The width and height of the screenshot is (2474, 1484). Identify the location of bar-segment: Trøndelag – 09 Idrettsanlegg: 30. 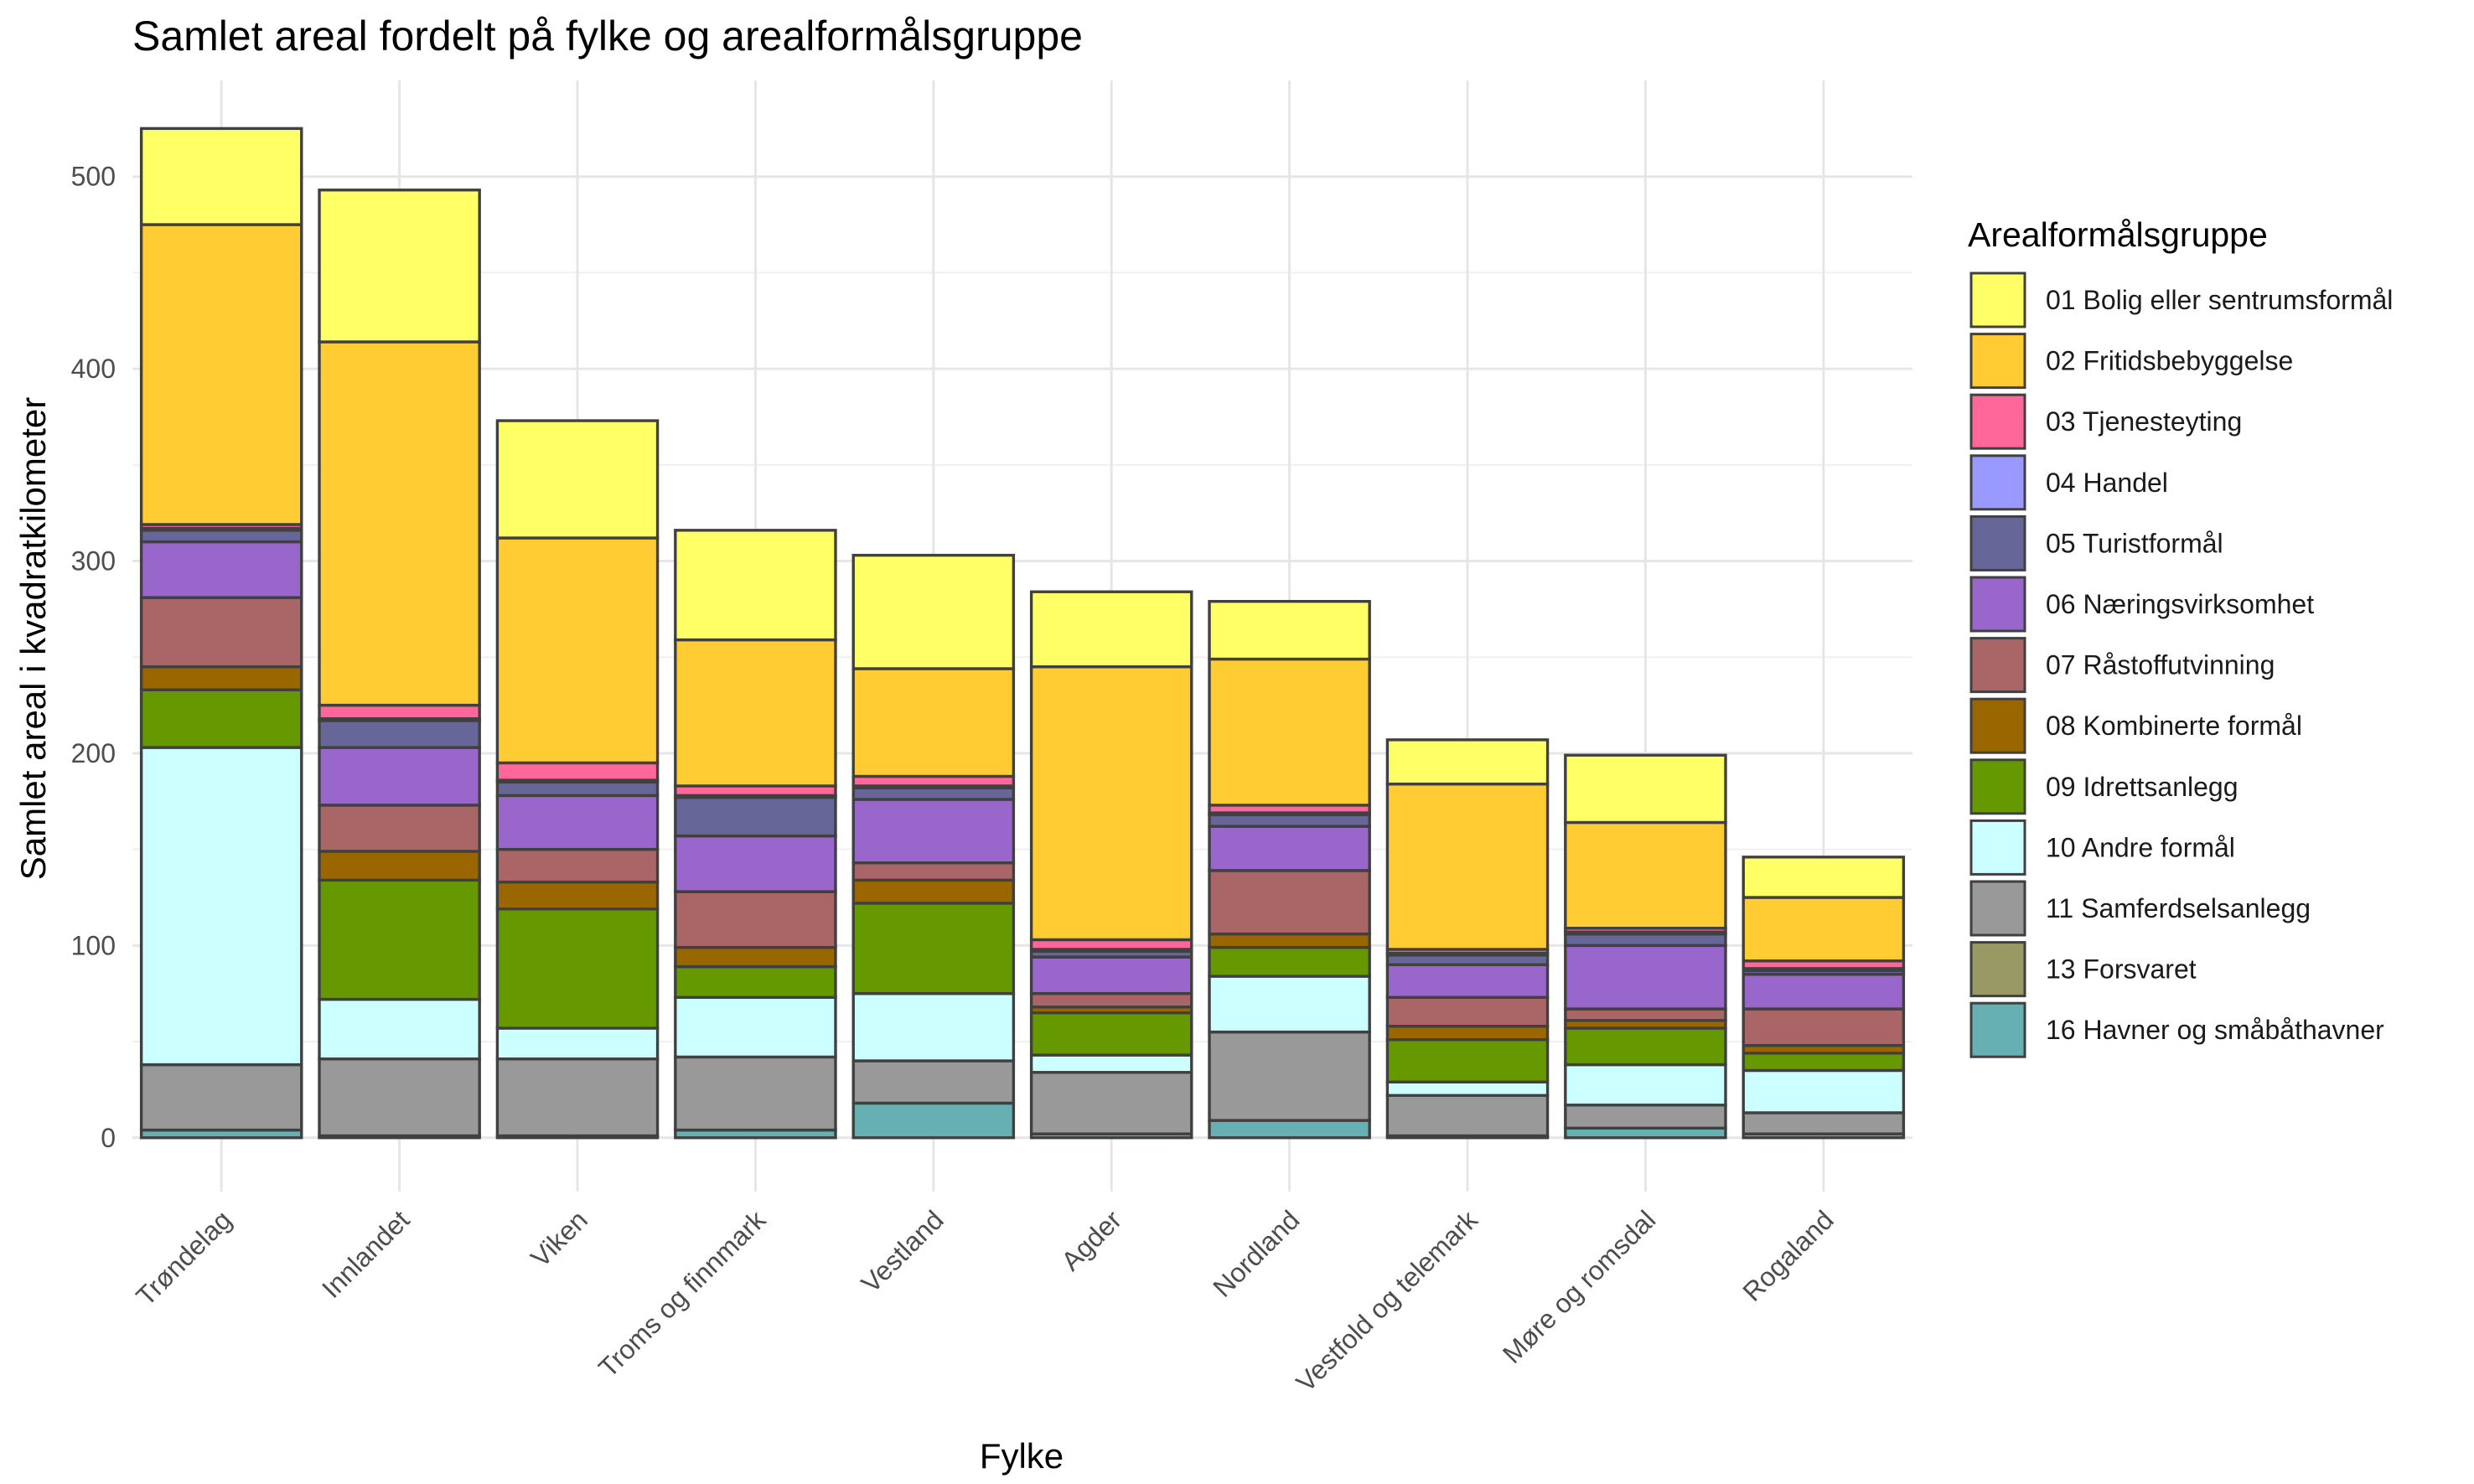
(221, 719).